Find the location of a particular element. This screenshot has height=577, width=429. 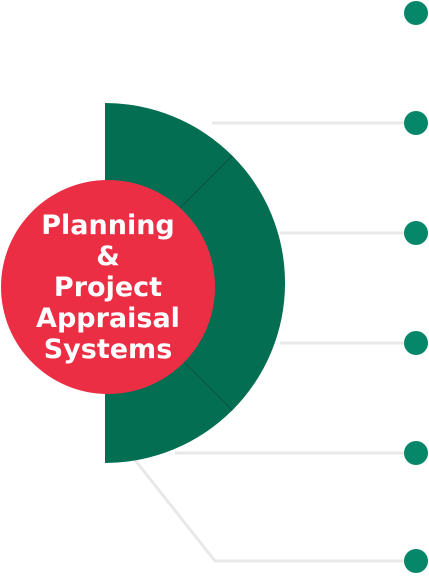

center-title-line-2: & is located at coordinates (108, 256).